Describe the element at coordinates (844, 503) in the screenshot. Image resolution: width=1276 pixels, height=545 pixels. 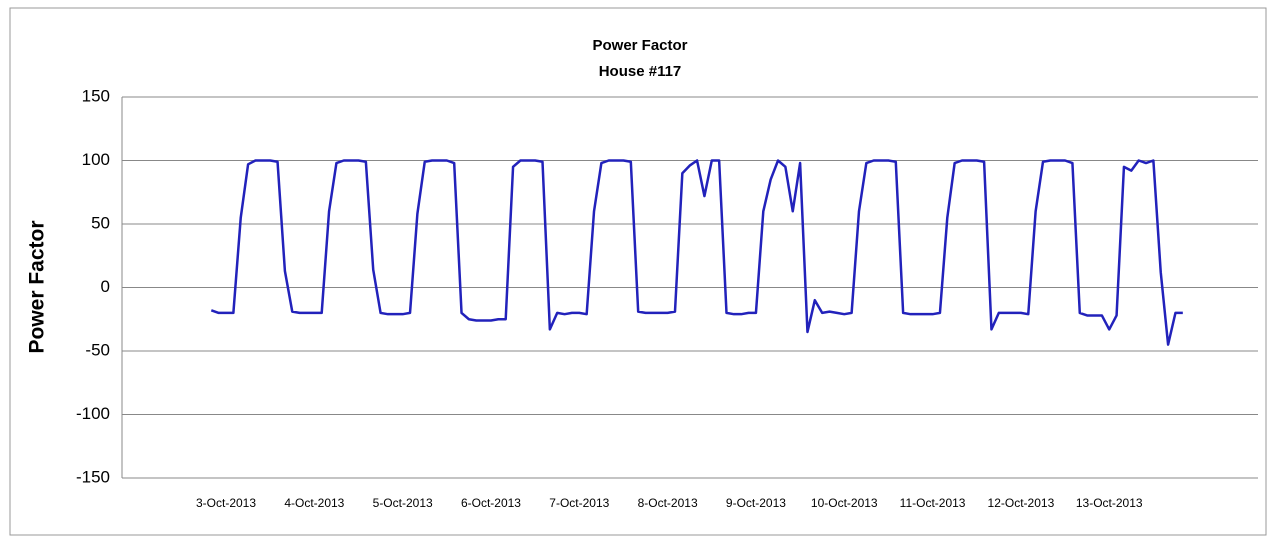
I see `x-tick-label: 10-Oct-2013` at that location.